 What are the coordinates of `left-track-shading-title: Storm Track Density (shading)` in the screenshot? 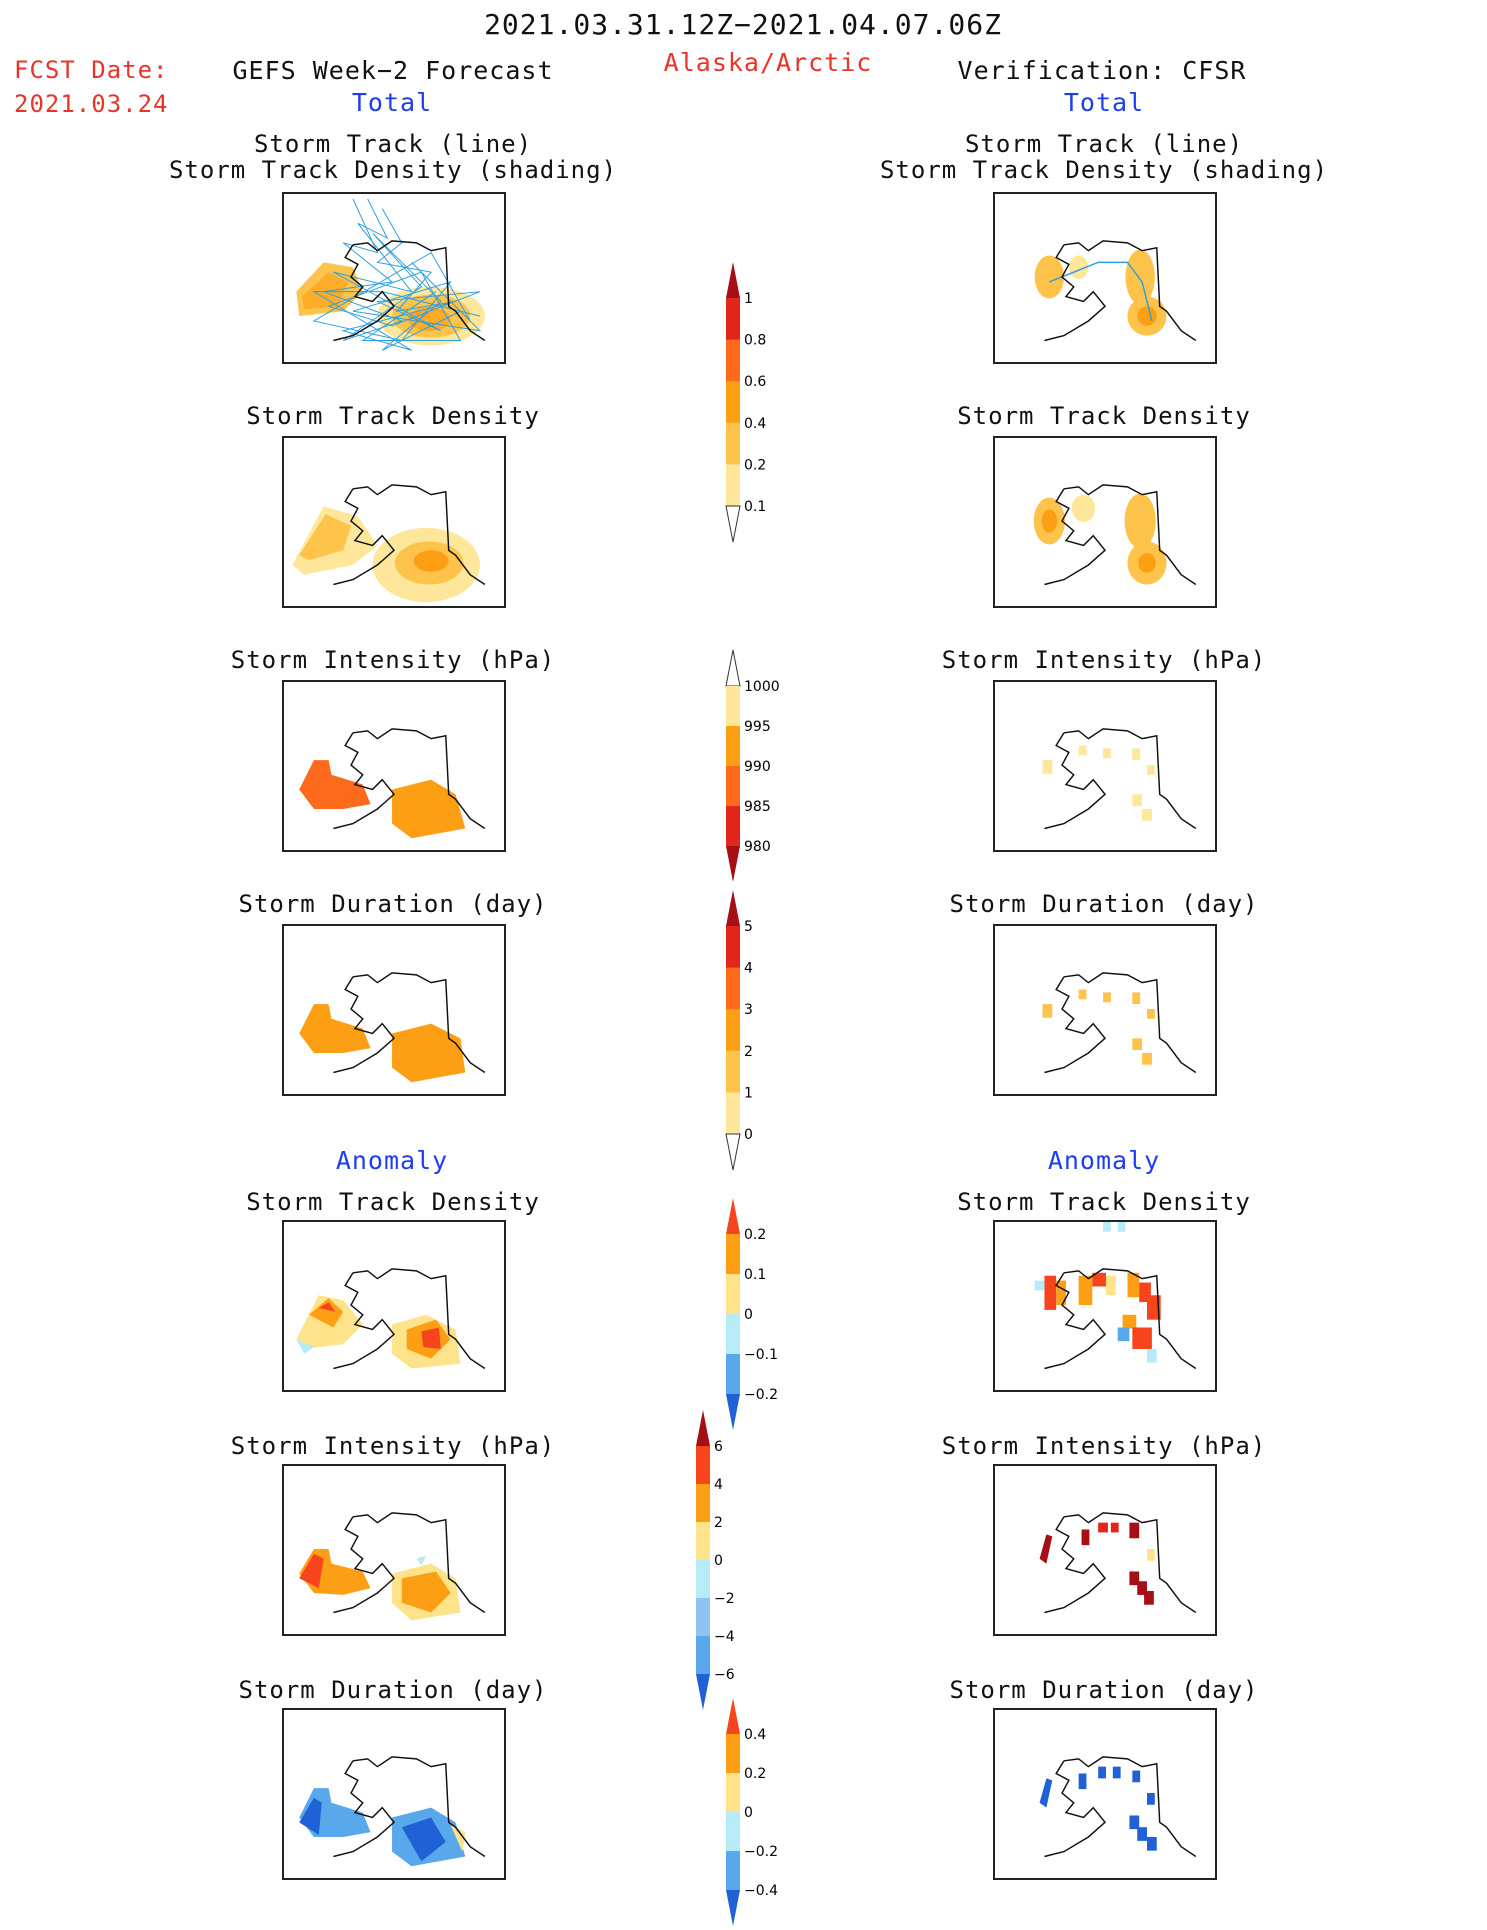 It's located at (393, 170).